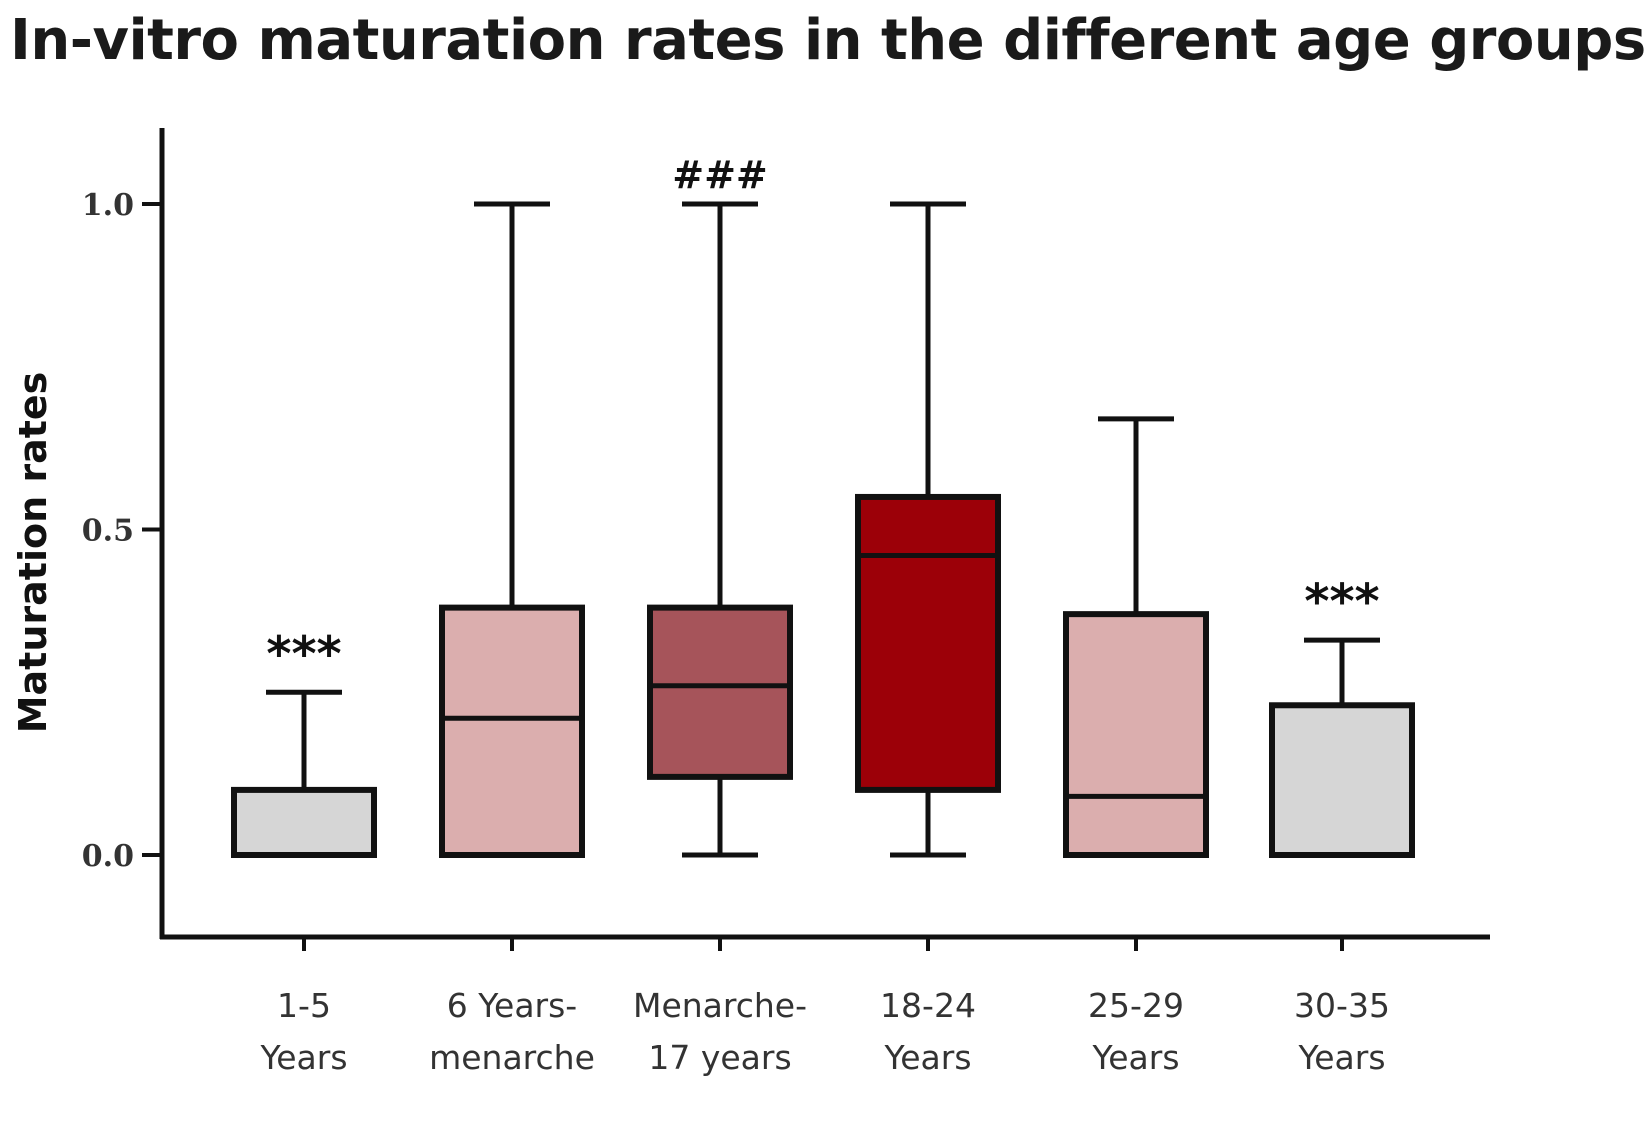 The width and height of the screenshot is (1650, 1121). What do you see at coordinates (720, 174) in the screenshot?
I see `significance-hash-annotation: ###` at bounding box center [720, 174].